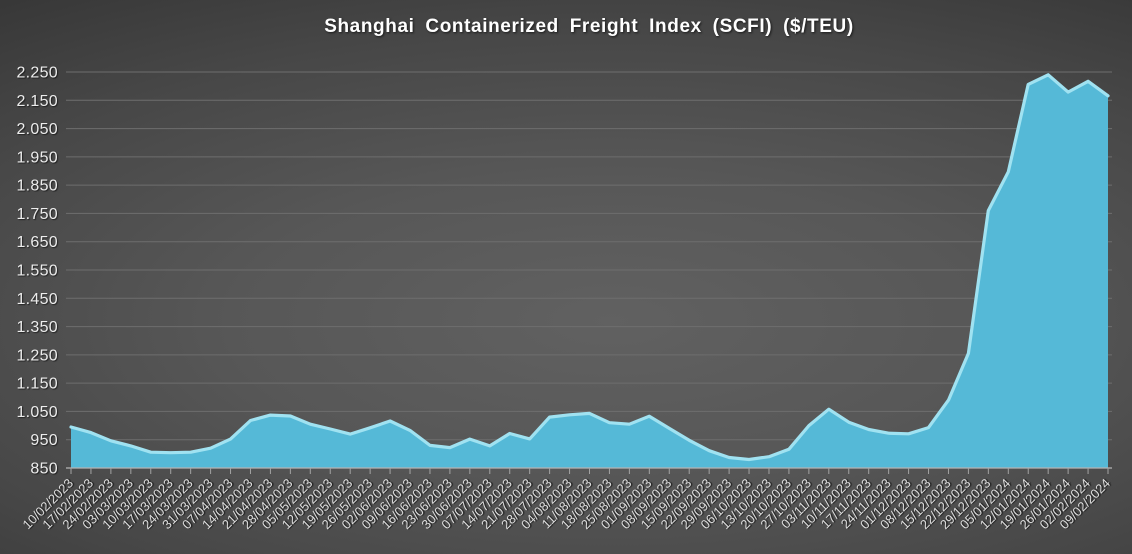 This screenshot has width=1132, height=554. I want to click on y-axis-label: 2.050, so click(37, 129).